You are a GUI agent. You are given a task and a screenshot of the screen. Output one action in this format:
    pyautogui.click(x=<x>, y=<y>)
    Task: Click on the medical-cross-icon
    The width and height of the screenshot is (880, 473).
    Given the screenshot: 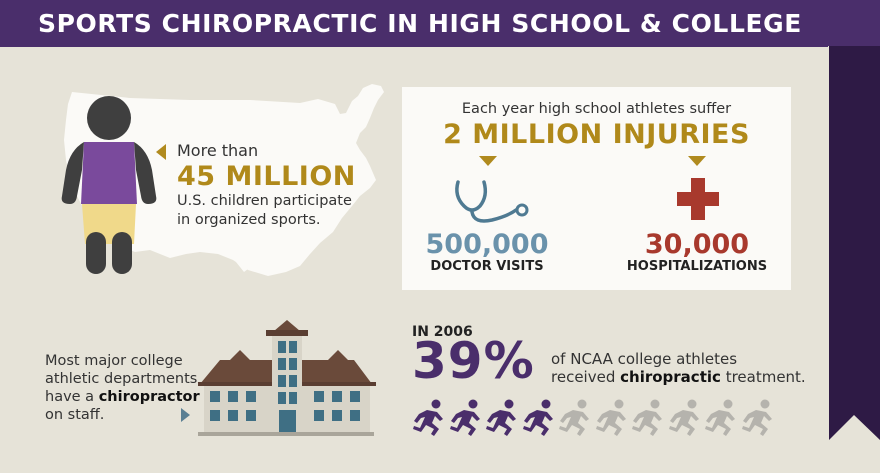 What is the action you would take?
    pyautogui.click(x=698, y=199)
    